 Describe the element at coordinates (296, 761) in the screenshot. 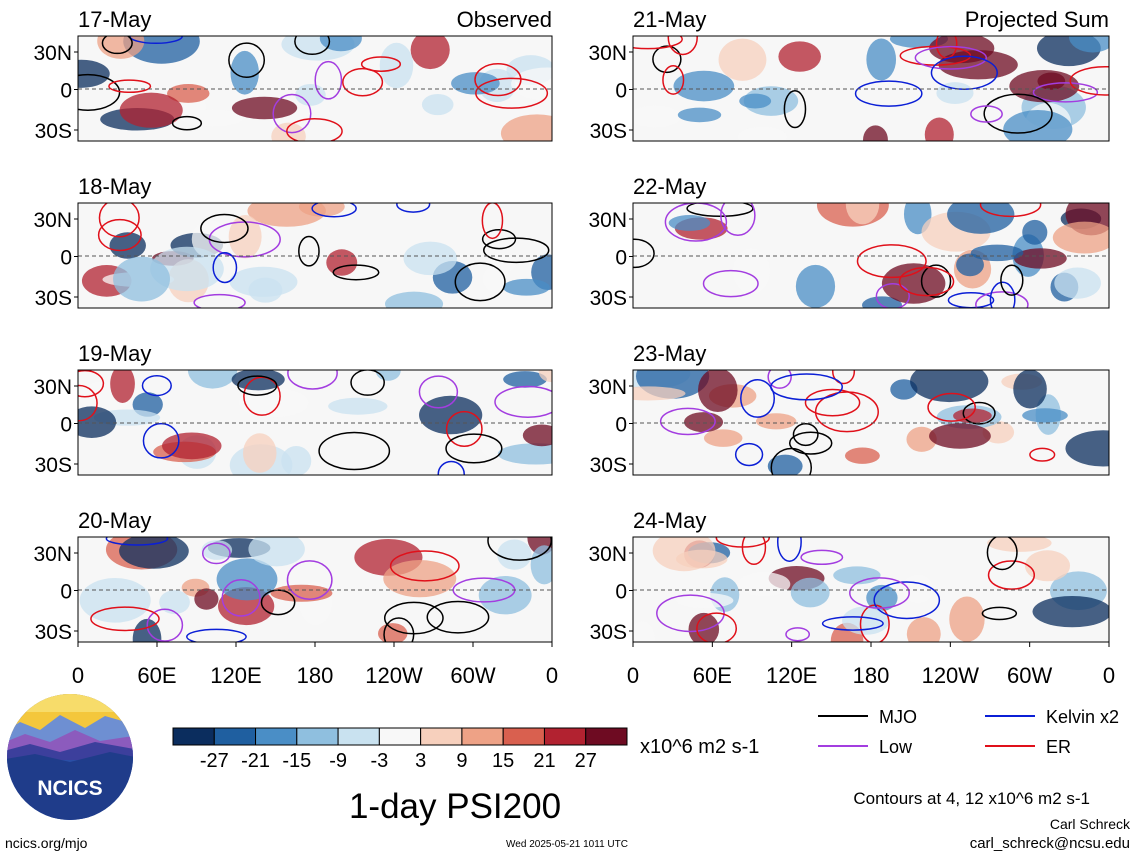

I see `colorbar-tick-label: -15` at that location.